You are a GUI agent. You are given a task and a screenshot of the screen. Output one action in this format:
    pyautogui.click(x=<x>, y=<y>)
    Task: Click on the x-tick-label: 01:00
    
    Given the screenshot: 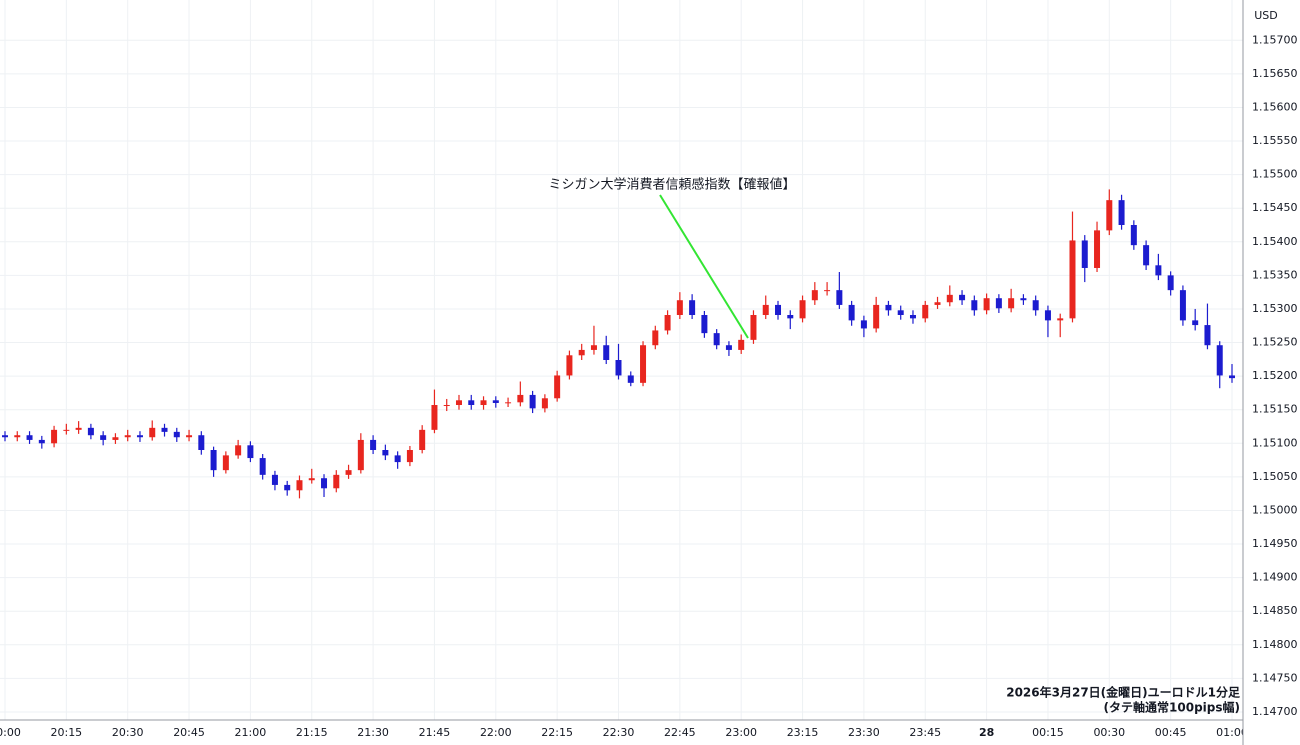 What is the action you would take?
    pyautogui.click(x=1232, y=732)
    